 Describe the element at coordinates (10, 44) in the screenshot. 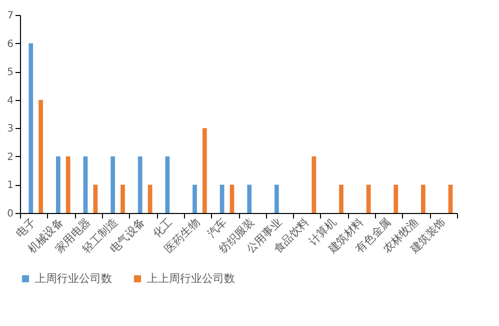

I see `y-tick-label: 6` at that location.